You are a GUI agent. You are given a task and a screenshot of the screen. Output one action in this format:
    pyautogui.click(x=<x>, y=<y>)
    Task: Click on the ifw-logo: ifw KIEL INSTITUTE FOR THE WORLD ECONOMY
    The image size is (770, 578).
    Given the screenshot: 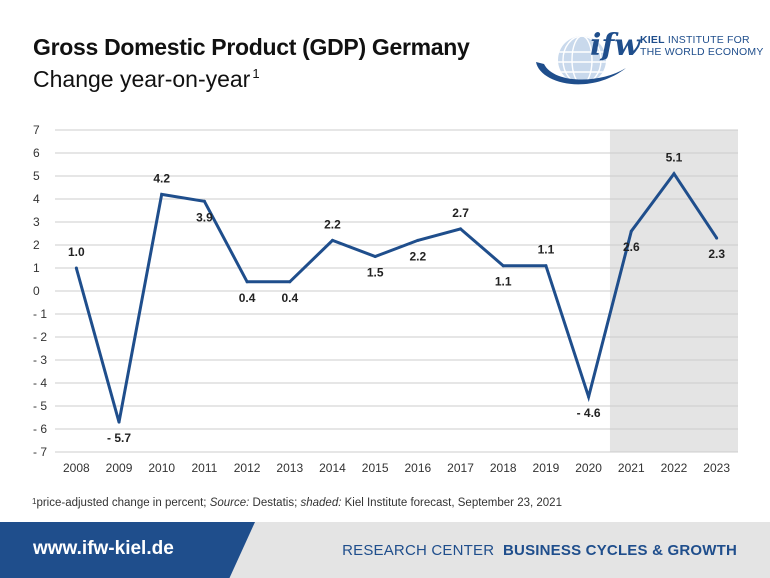 What is the action you would take?
    pyautogui.click(x=646, y=62)
    